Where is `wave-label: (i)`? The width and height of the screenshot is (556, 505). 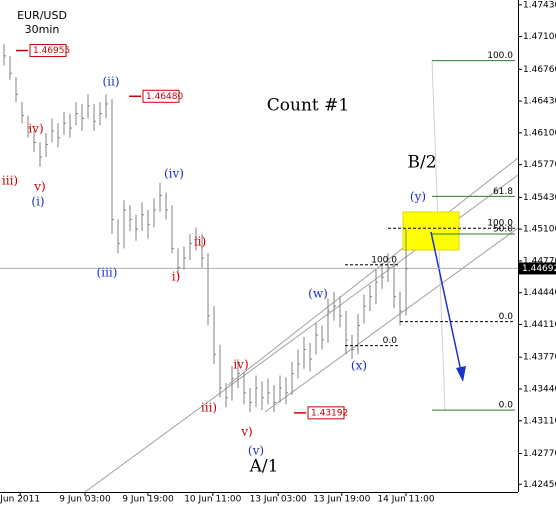
wave-label: (i) is located at coordinates (37, 202).